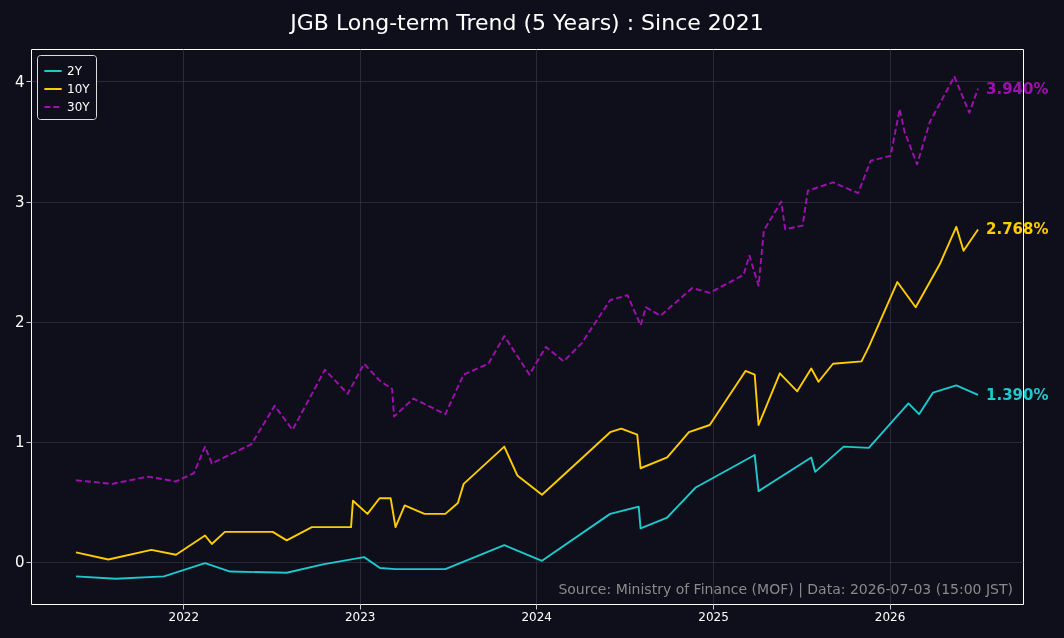 This screenshot has width=1064, height=638. Describe the element at coordinates (713, 616) in the screenshot. I see `x-tick-label: 2025` at that location.